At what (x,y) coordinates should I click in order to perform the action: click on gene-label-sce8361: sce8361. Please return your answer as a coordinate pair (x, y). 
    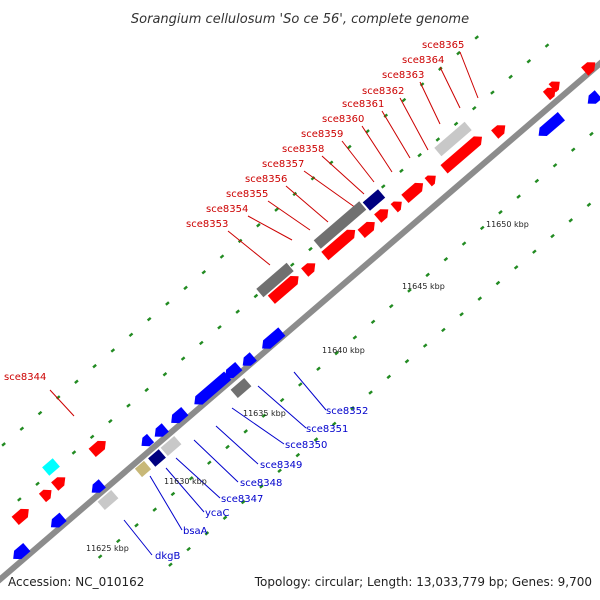
    Looking at the image, I should click on (363, 104).